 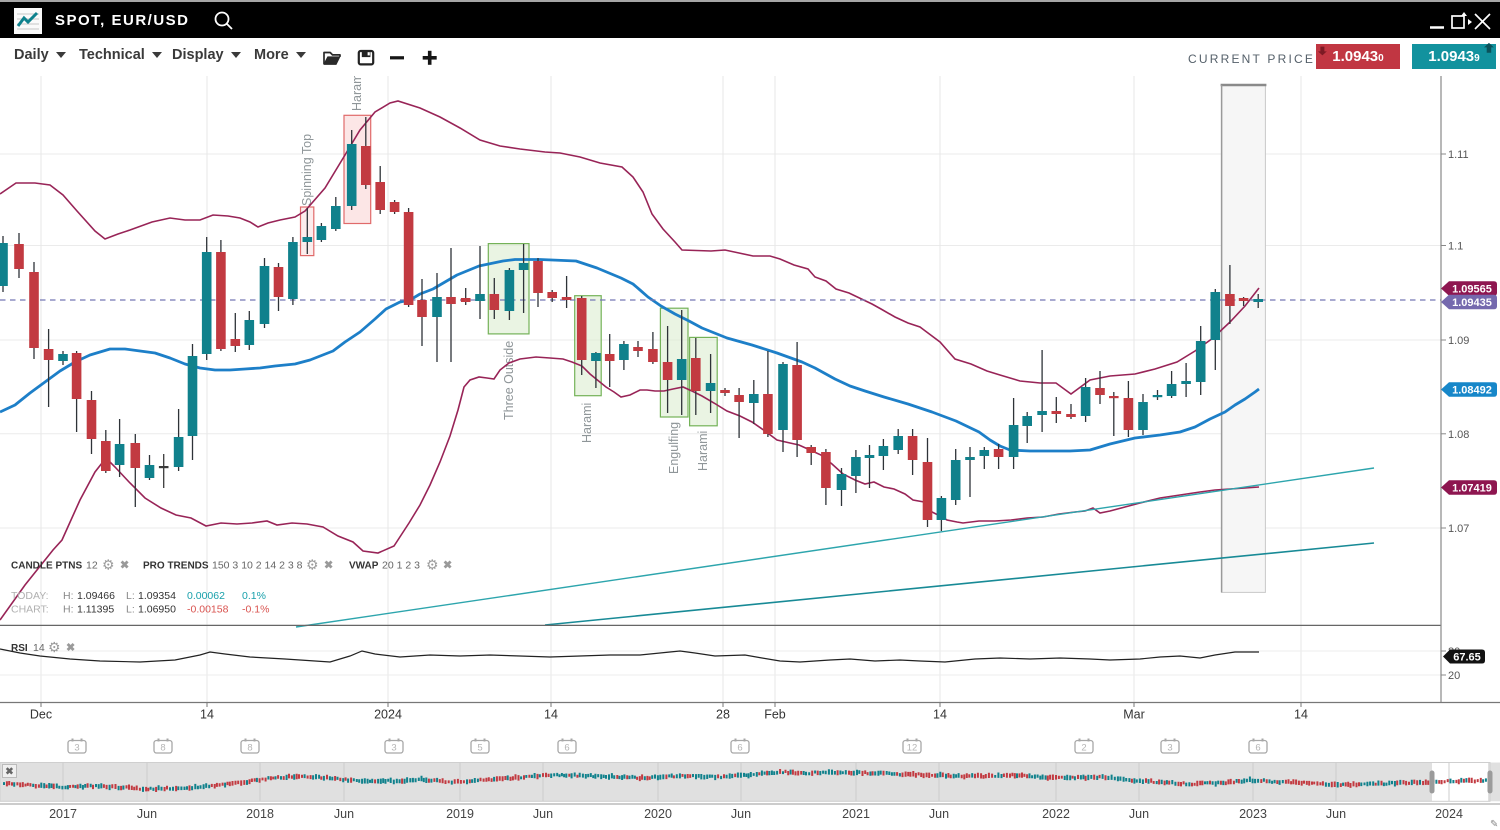 I want to click on svg-text: 1.09354, so click(x=157, y=596).